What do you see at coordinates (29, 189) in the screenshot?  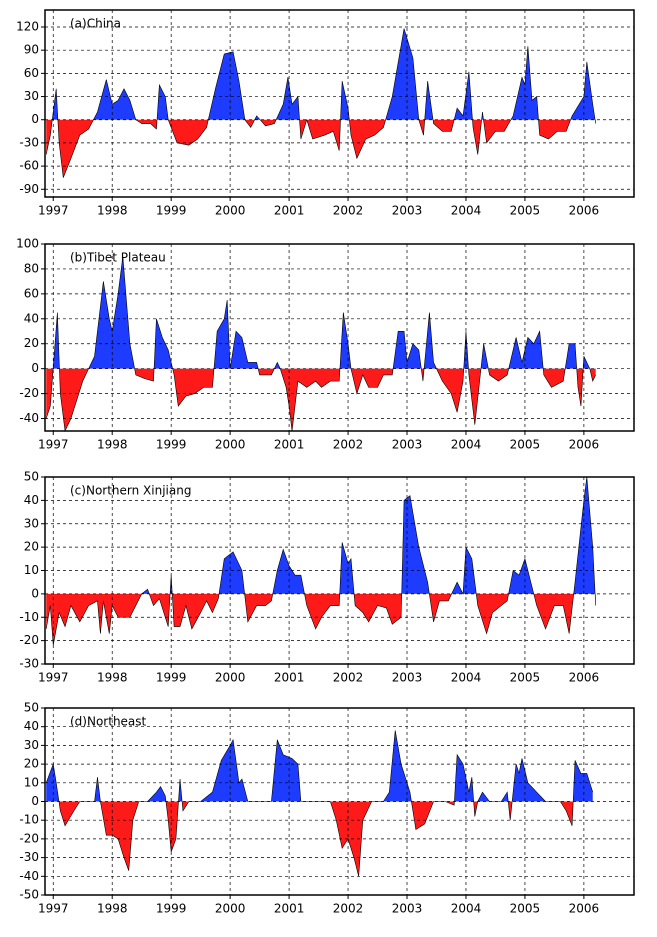 I see `y-tick-label: -90` at bounding box center [29, 189].